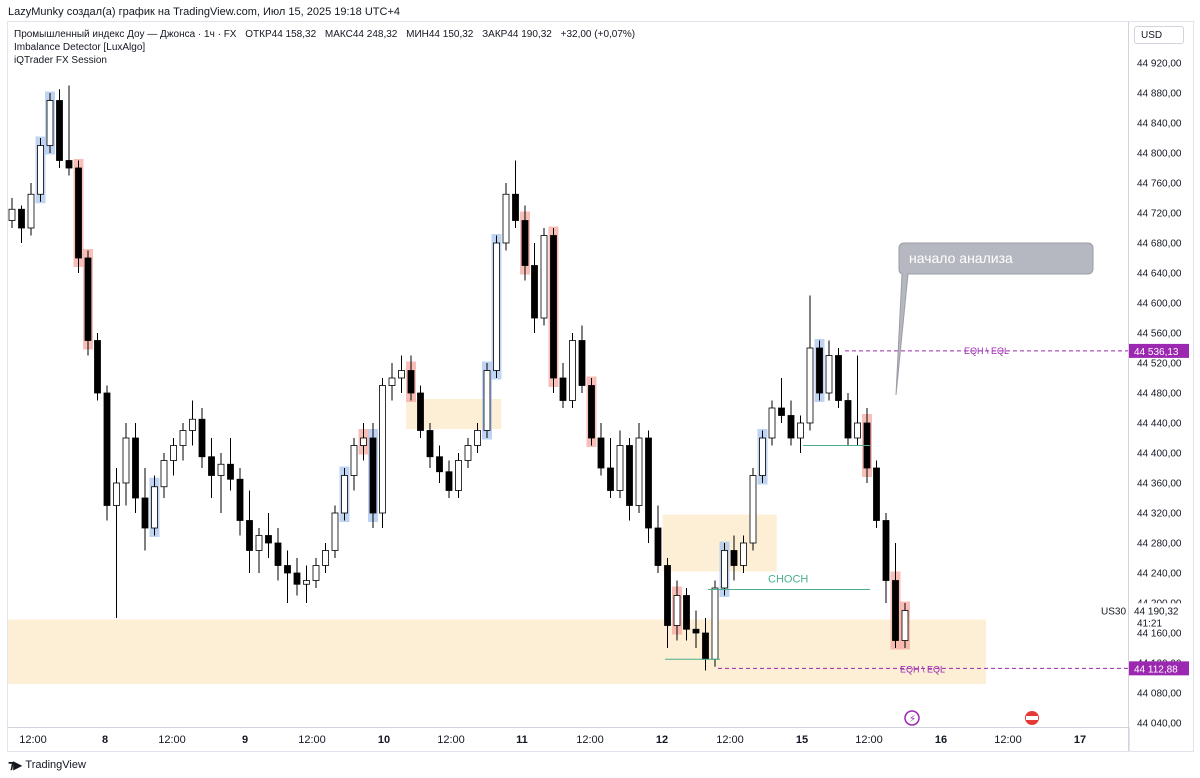 The width and height of the screenshot is (1200, 778). What do you see at coordinates (1159, 154) in the screenshot?
I see `price-tick-label: 44 800,00` at bounding box center [1159, 154].